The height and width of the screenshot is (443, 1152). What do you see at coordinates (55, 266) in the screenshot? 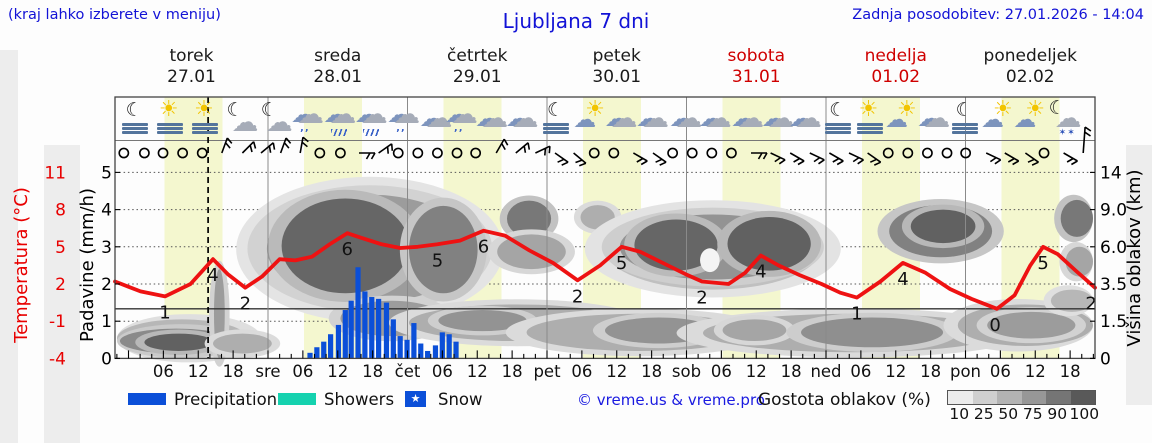
I see `temperature-axis-ticks: 11 8 5 2 -1 -4` at bounding box center [55, 266].